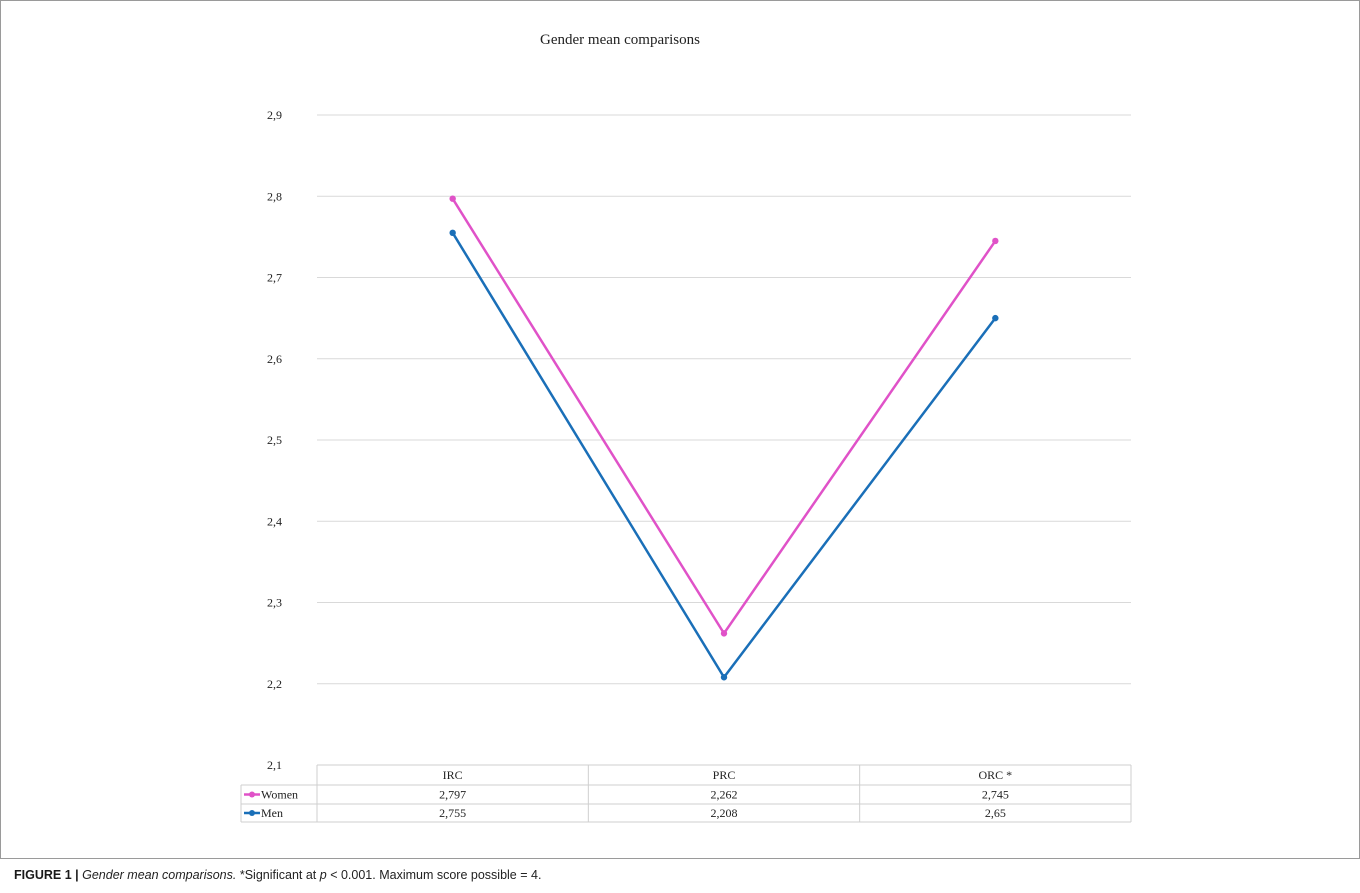  What do you see at coordinates (995, 795) in the screenshot?
I see `data-label: 2,745` at bounding box center [995, 795].